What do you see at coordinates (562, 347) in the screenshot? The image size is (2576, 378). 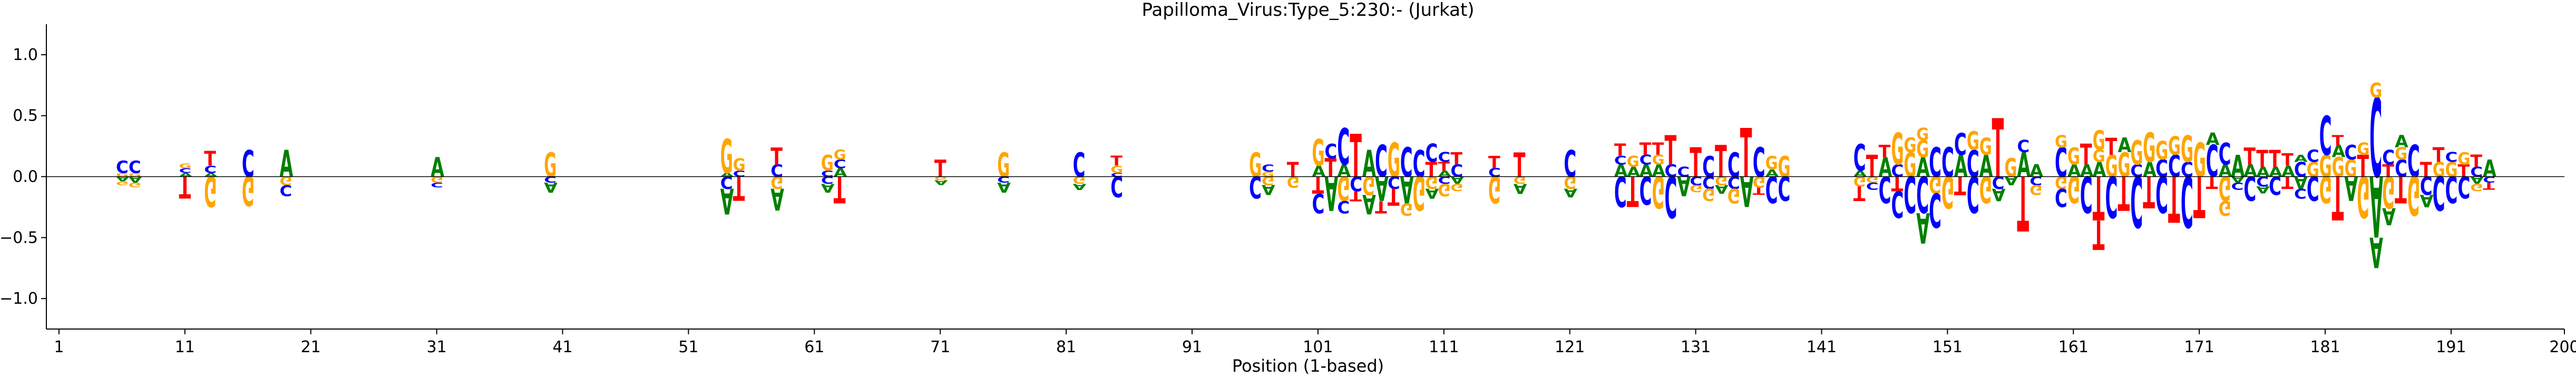 I see `x-tick-label: 41` at bounding box center [562, 347].